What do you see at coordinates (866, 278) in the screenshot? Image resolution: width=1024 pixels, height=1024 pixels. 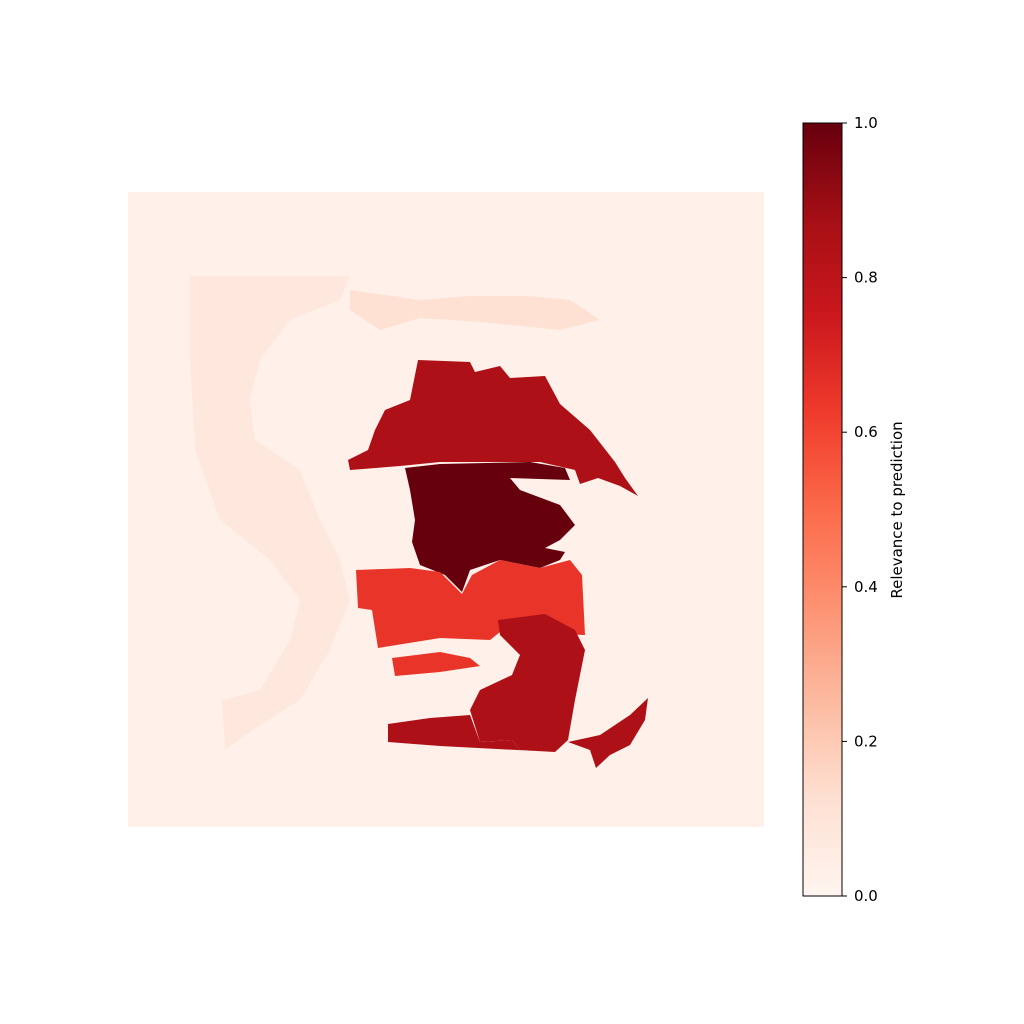 I see `colorbar-tick-label: 0.8` at bounding box center [866, 278].